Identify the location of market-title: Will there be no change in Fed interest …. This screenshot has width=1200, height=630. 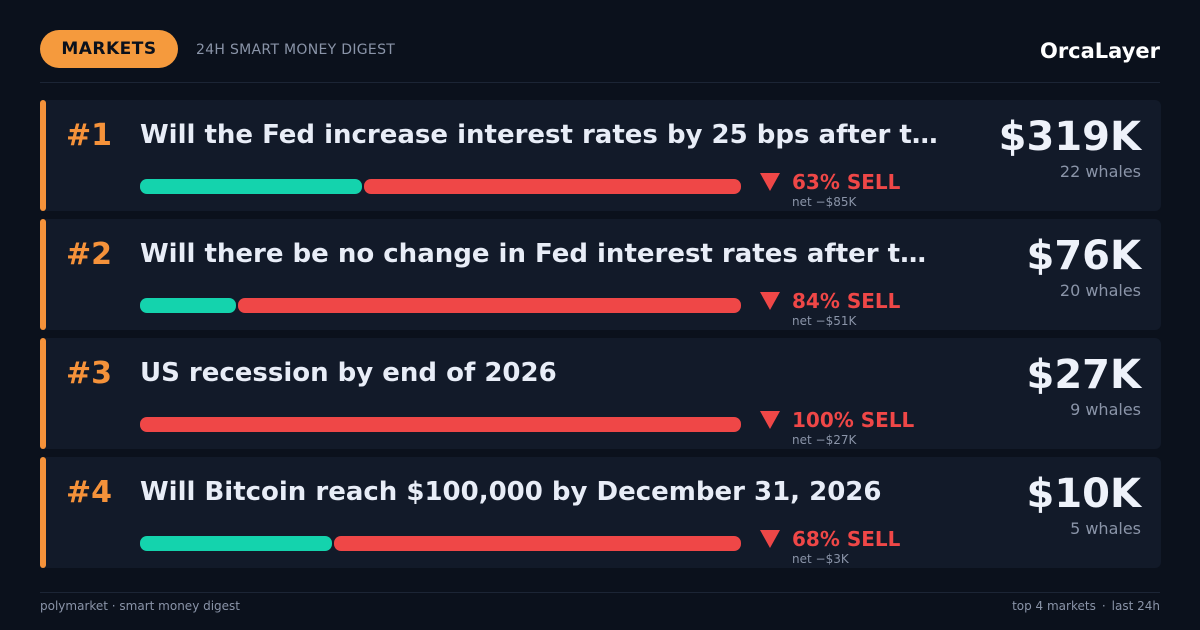
(540, 254).